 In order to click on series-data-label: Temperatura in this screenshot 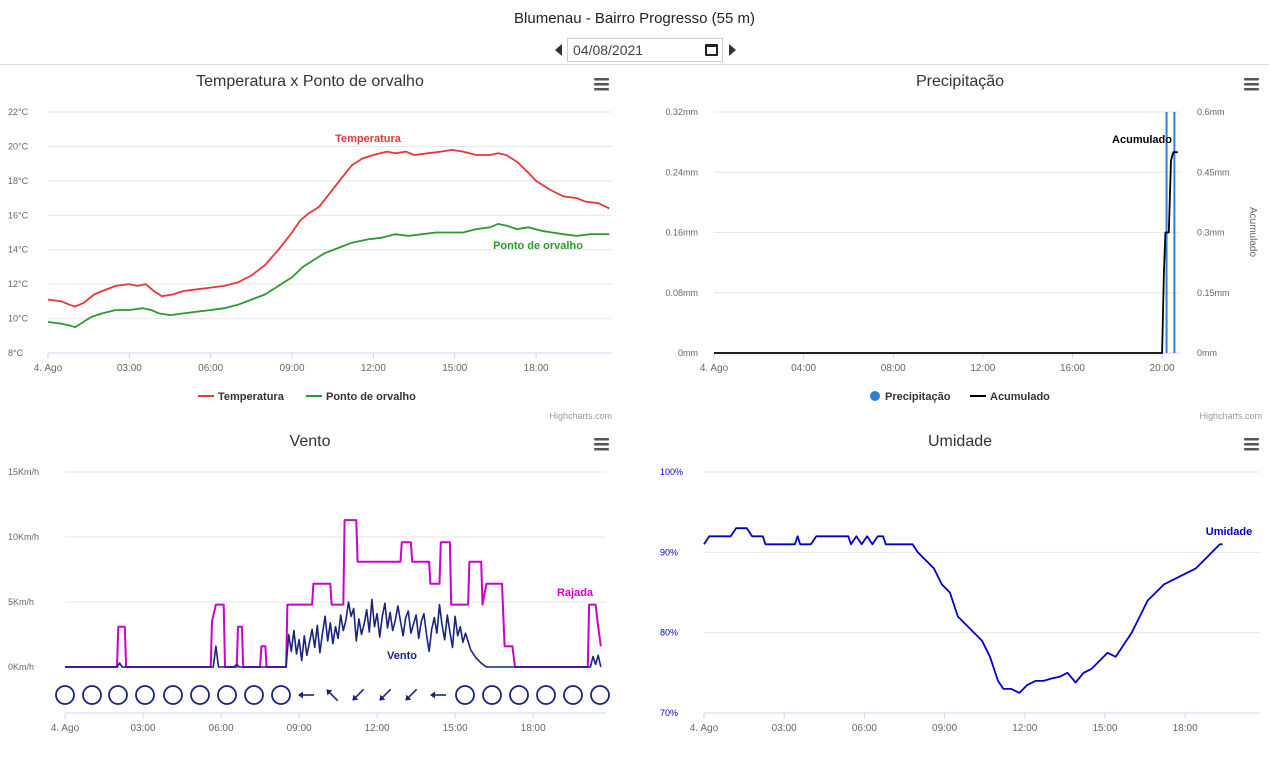, I will do `click(368, 139)`.